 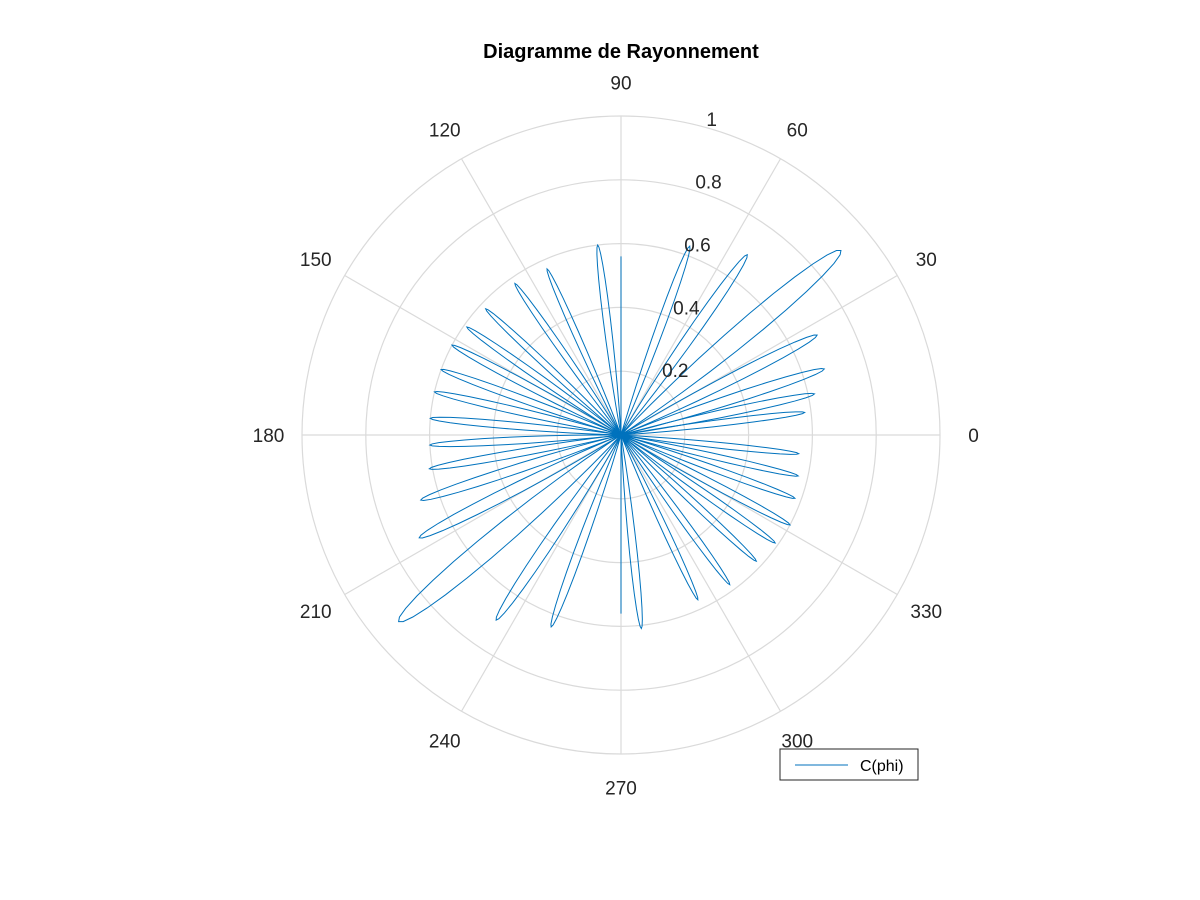 What do you see at coordinates (697, 246) in the screenshot?
I see `r-tick-label-2: 0.6` at bounding box center [697, 246].